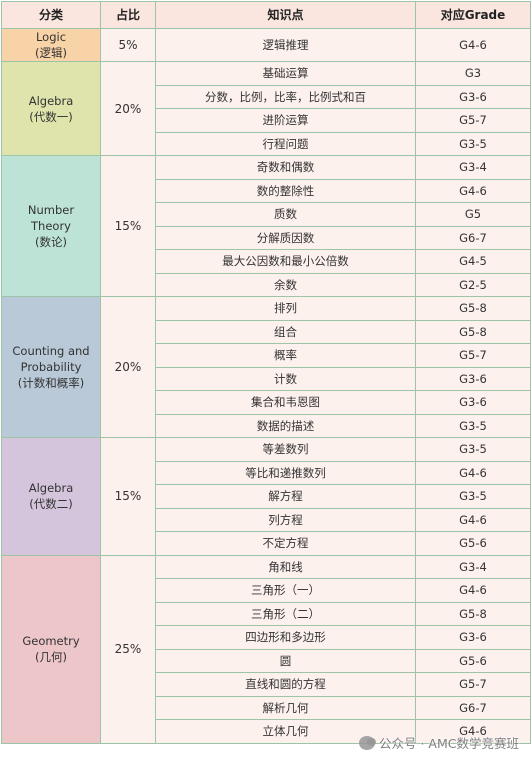 The width and height of the screenshot is (531, 762). What do you see at coordinates (285, 355) in the screenshot?
I see `topic-cell: 概率` at bounding box center [285, 355].